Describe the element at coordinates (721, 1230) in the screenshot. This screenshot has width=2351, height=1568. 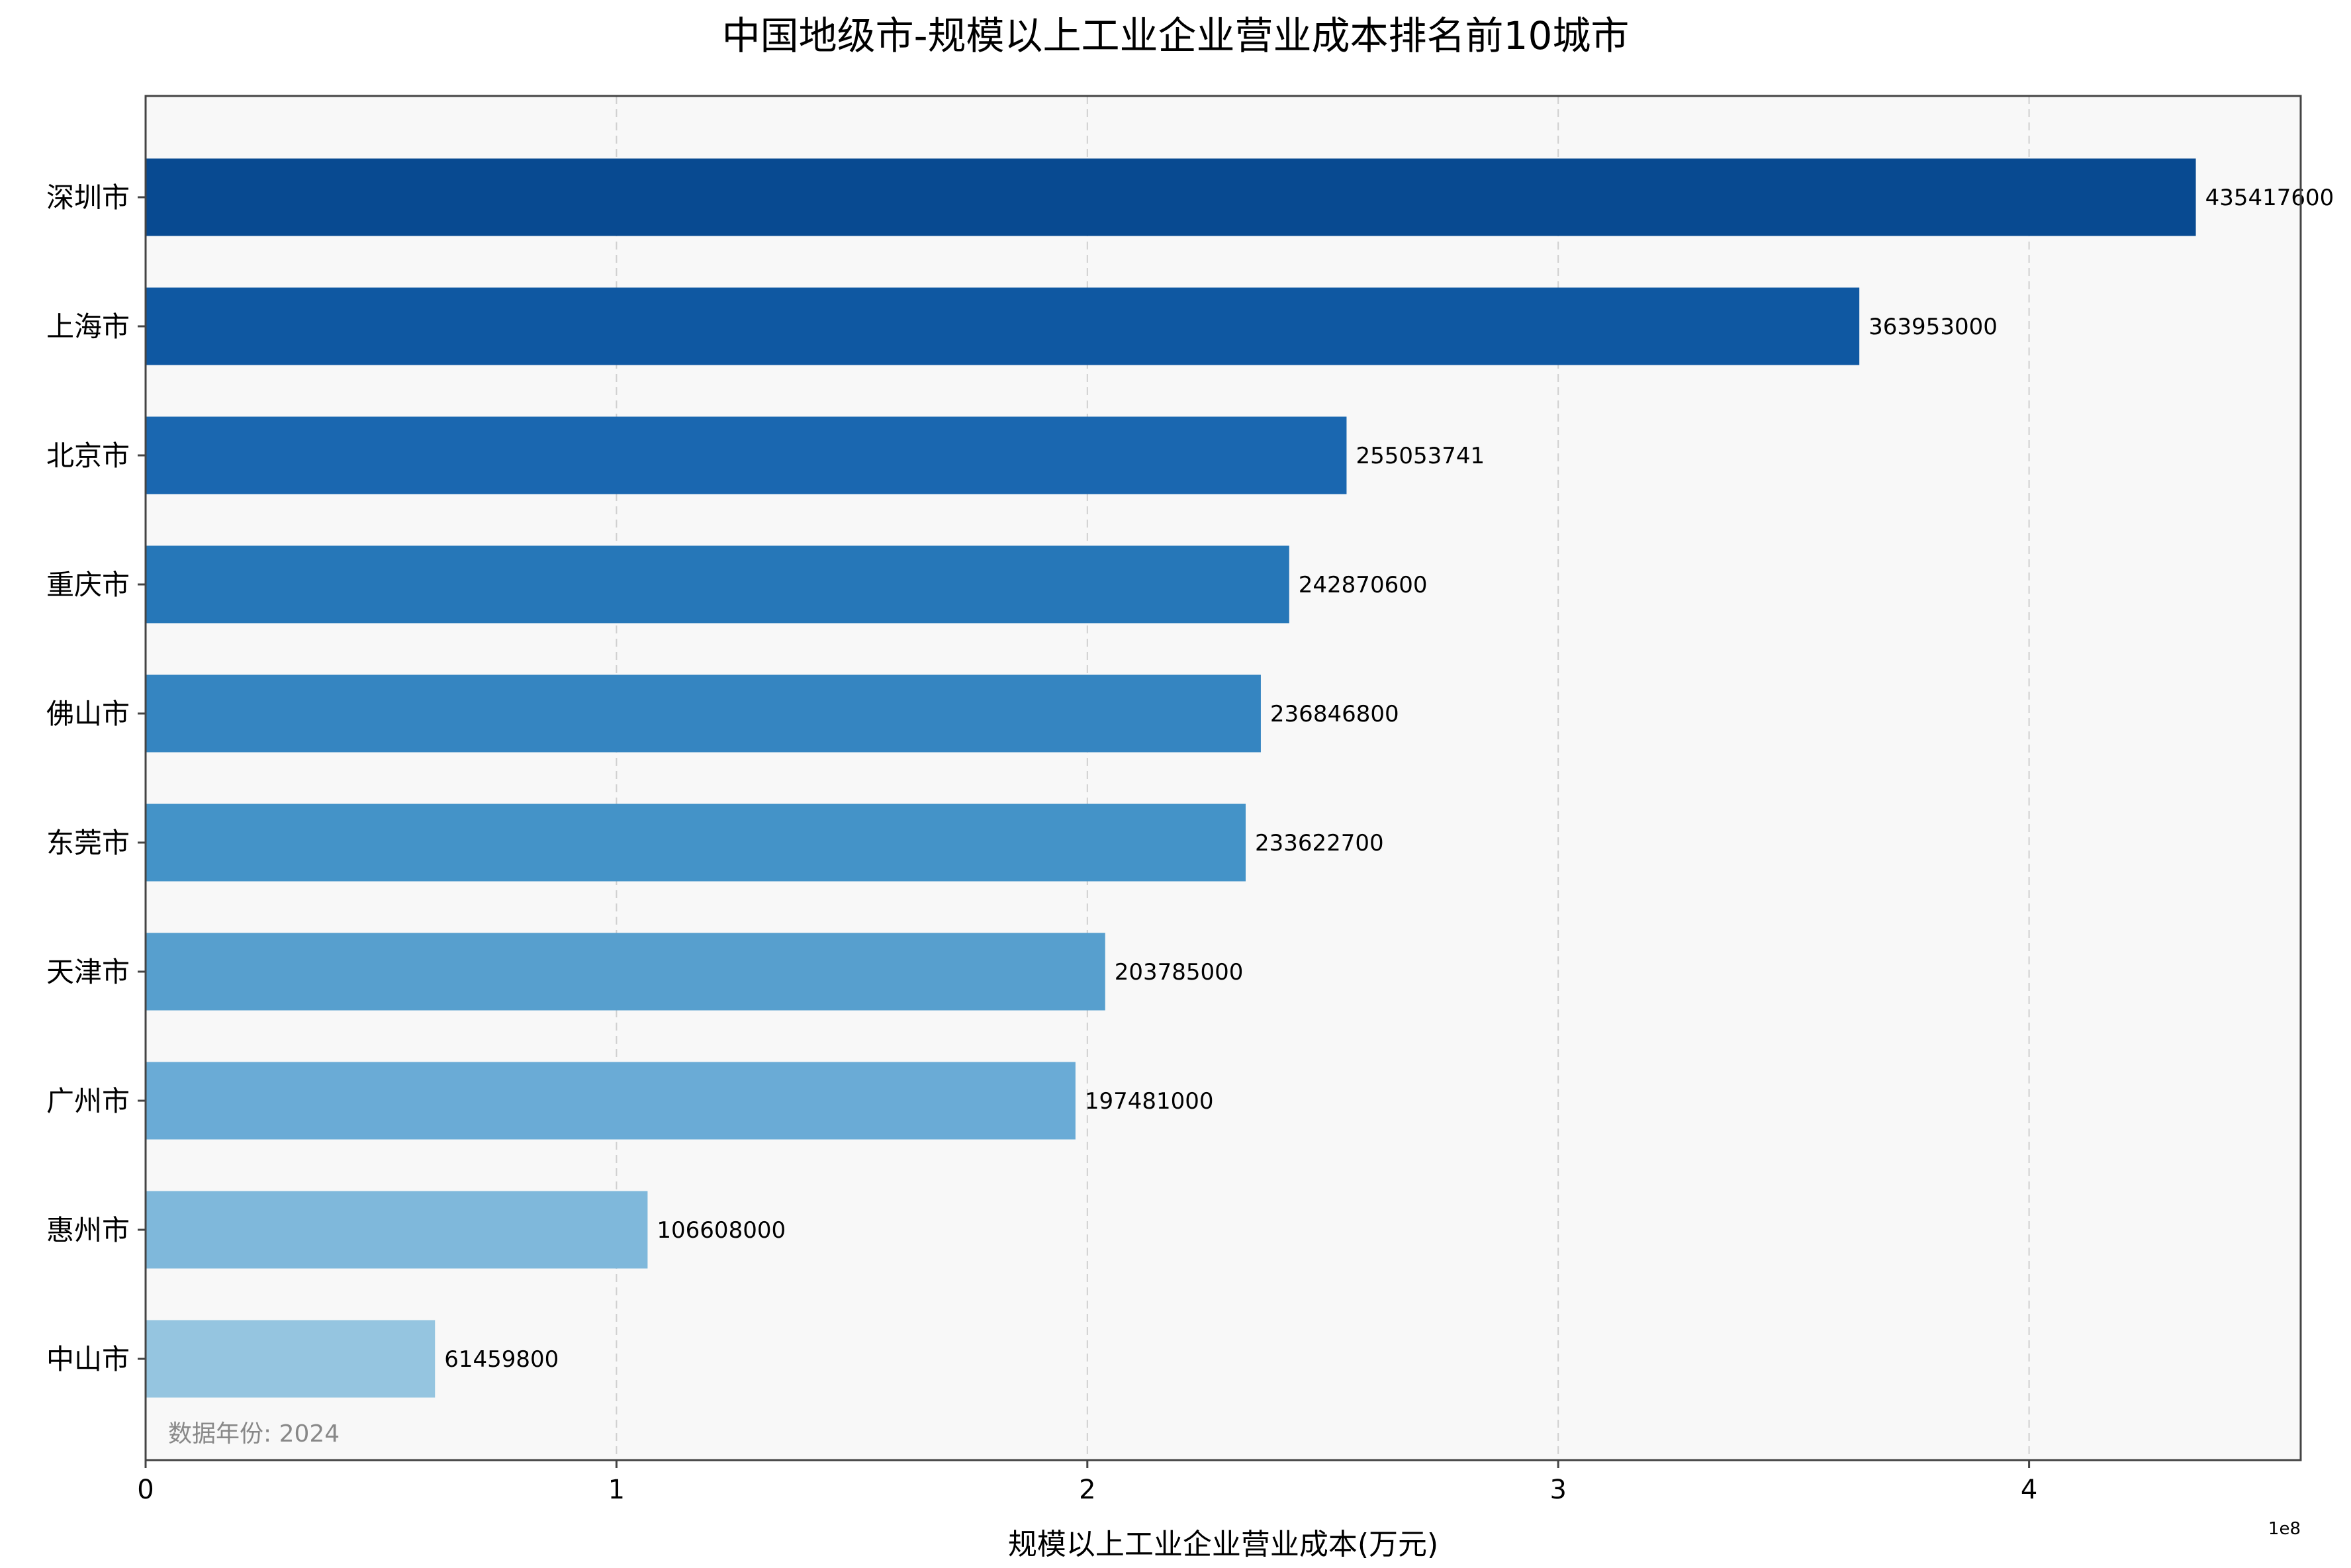
I see `bar-value-label: 106608000` at that location.